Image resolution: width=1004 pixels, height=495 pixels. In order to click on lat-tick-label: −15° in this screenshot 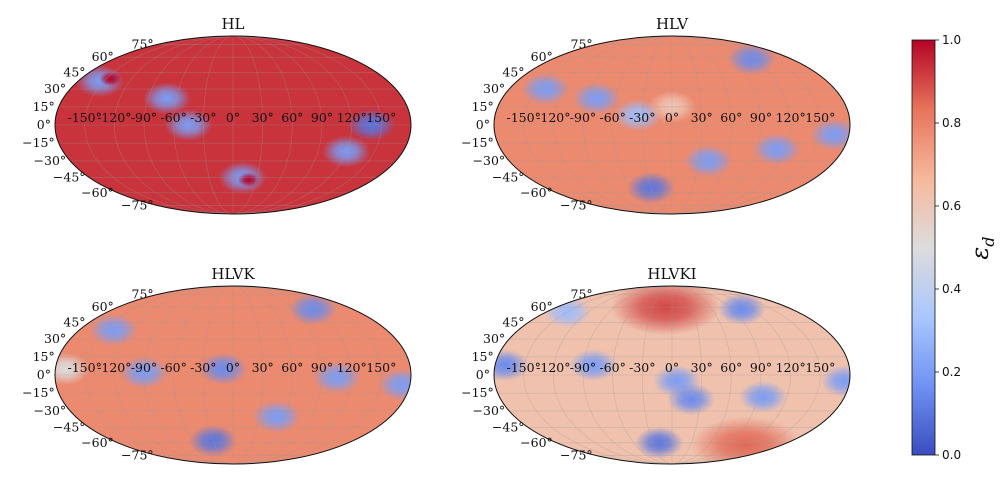, I will do `click(38, 142)`.